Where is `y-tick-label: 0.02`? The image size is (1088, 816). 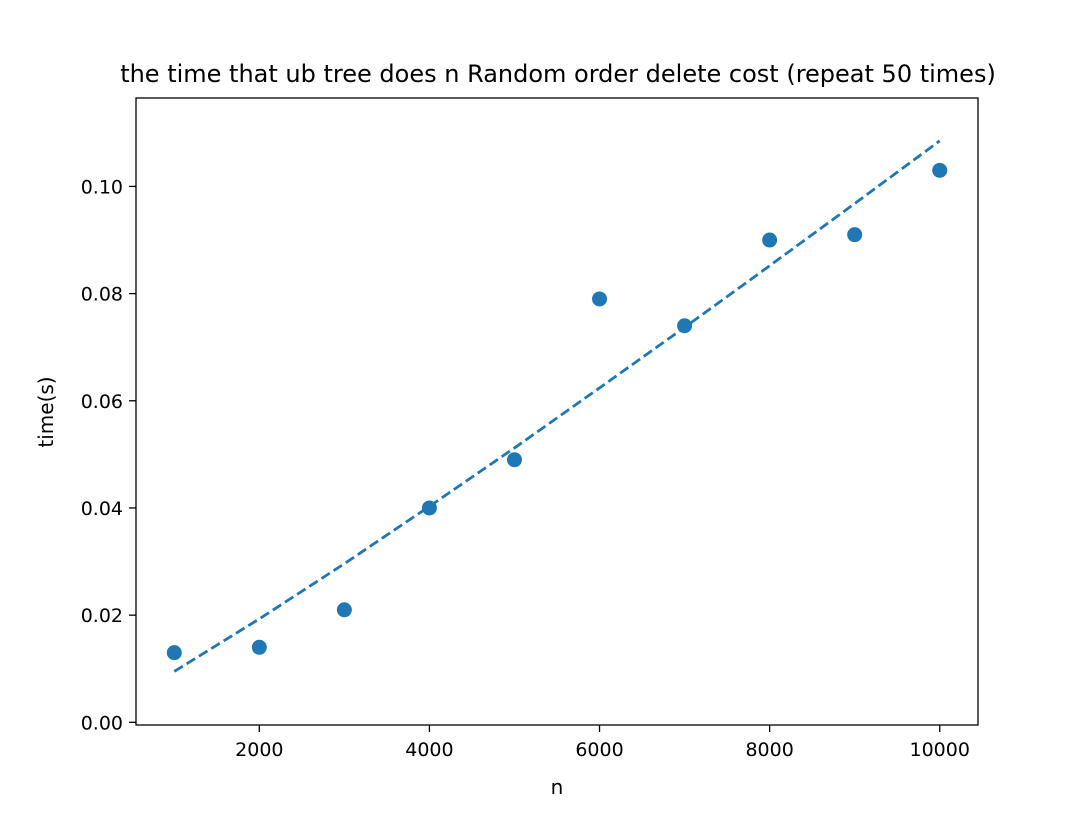 y-tick-label: 0.02 is located at coordinates (102, 616).